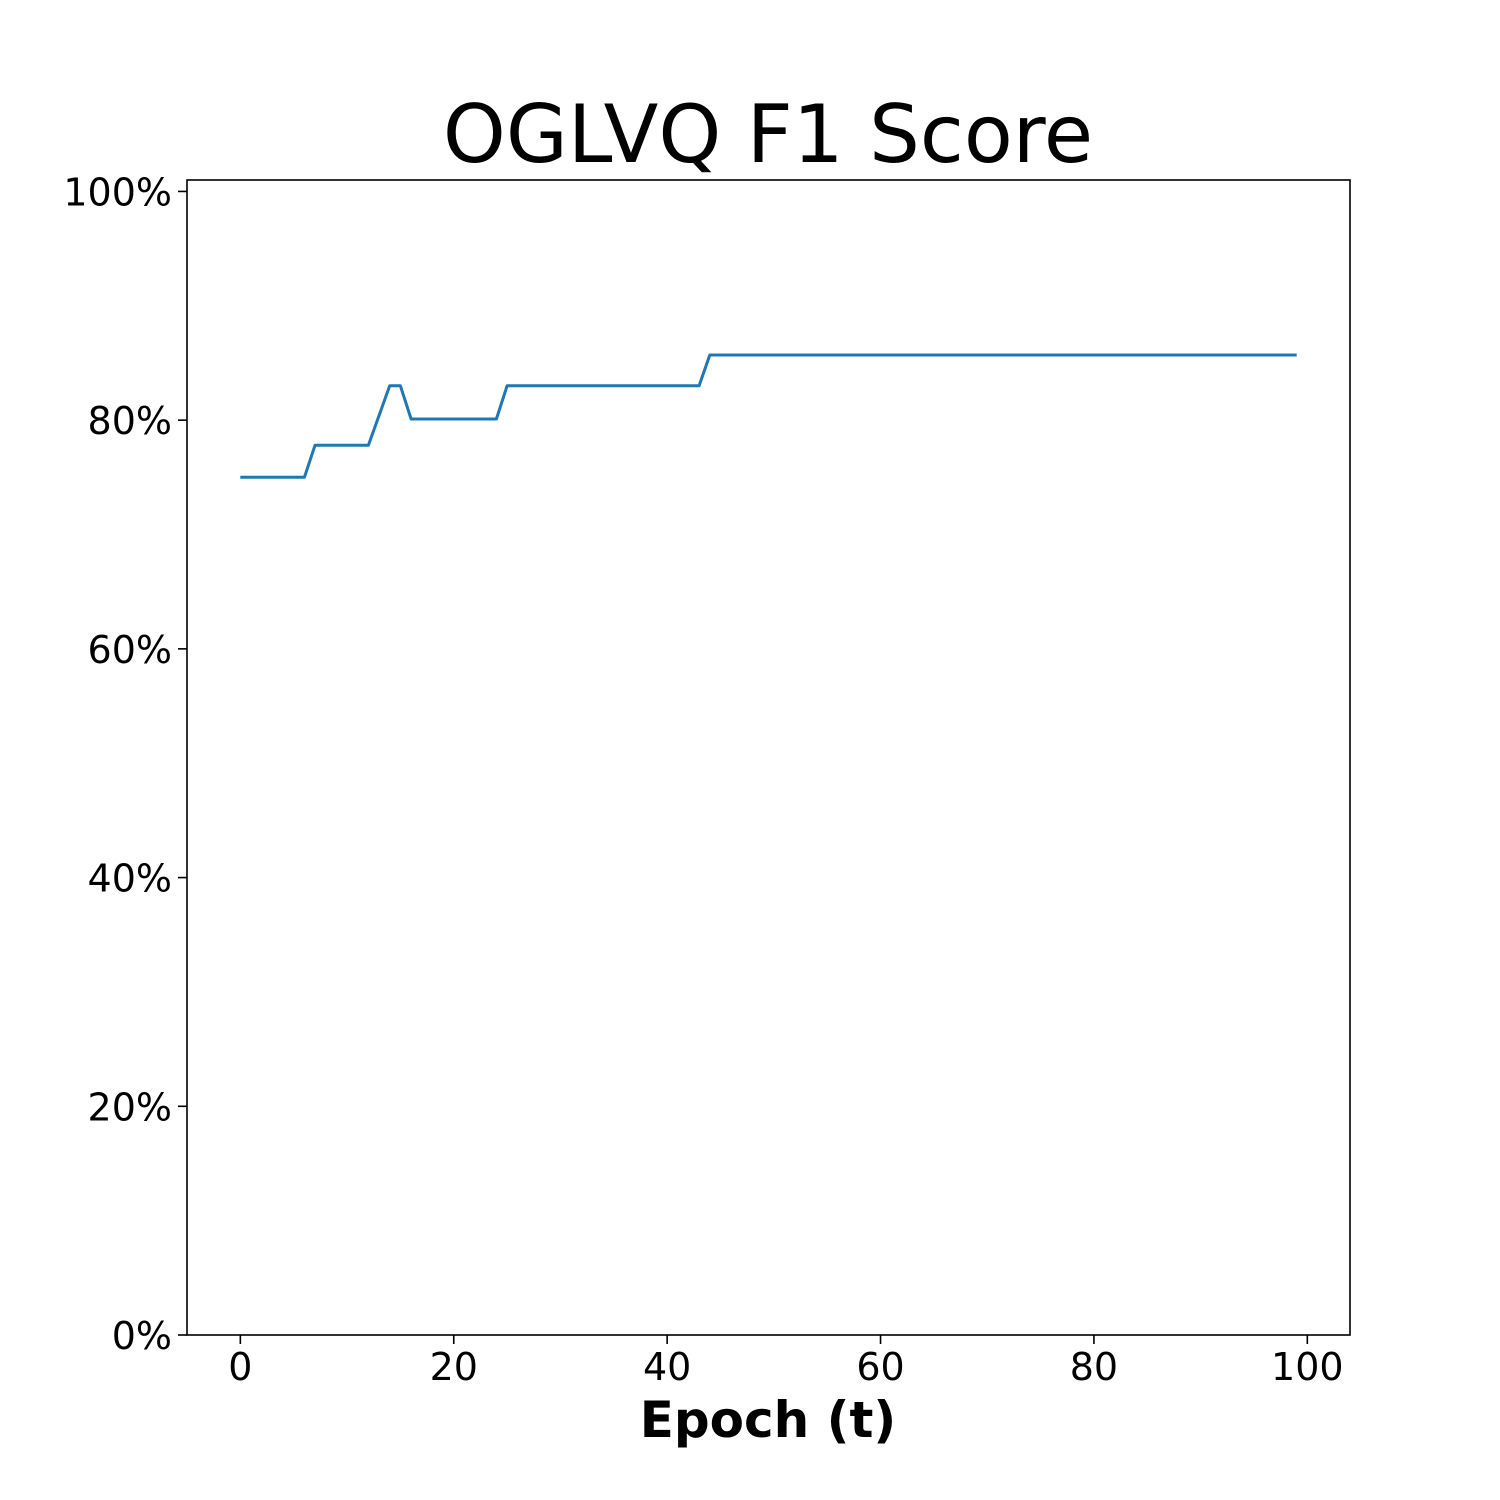  Describe the element at coordinates (240, 1367) in the screenshot. I see `x-tick-label: 0` at that location.